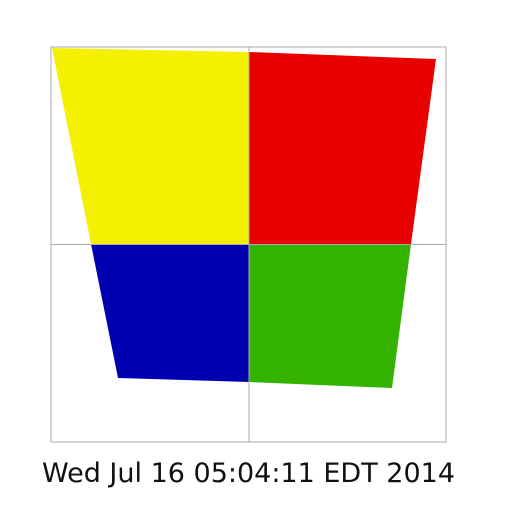  What do you see at coordinates (150, 146) in the screenshot?
I see `yellow-quad` at bounding box center [150, 146].